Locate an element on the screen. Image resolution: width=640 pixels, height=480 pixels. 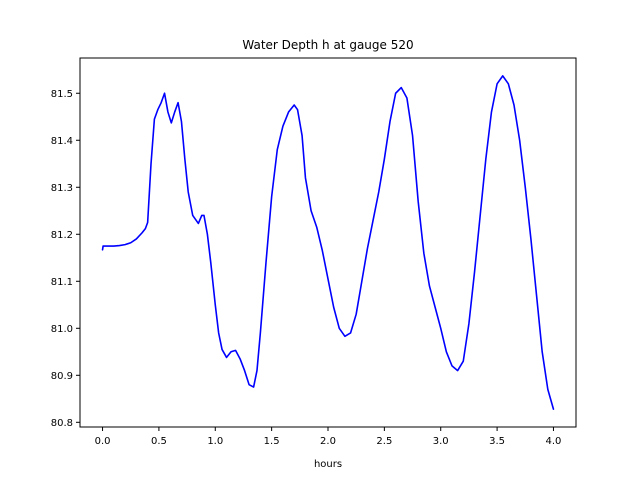
x-tick-label: 1.0 is located at coordinates (215, 441).